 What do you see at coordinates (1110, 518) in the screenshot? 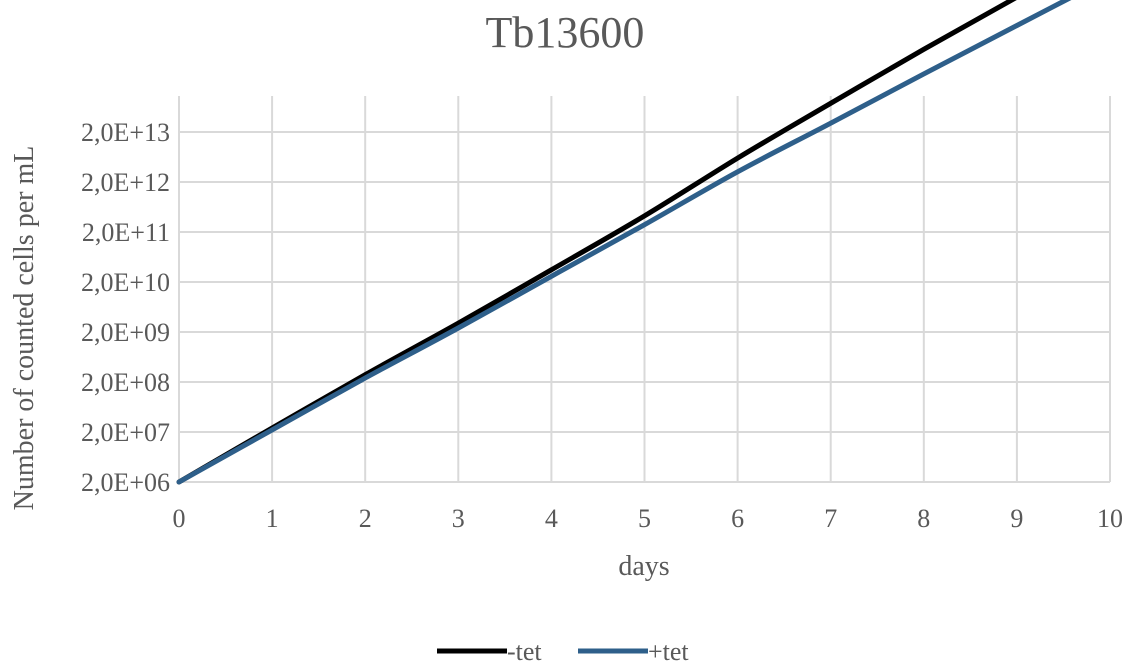
I see `x-tick-label: 10` at bounding box center [1110, 518].